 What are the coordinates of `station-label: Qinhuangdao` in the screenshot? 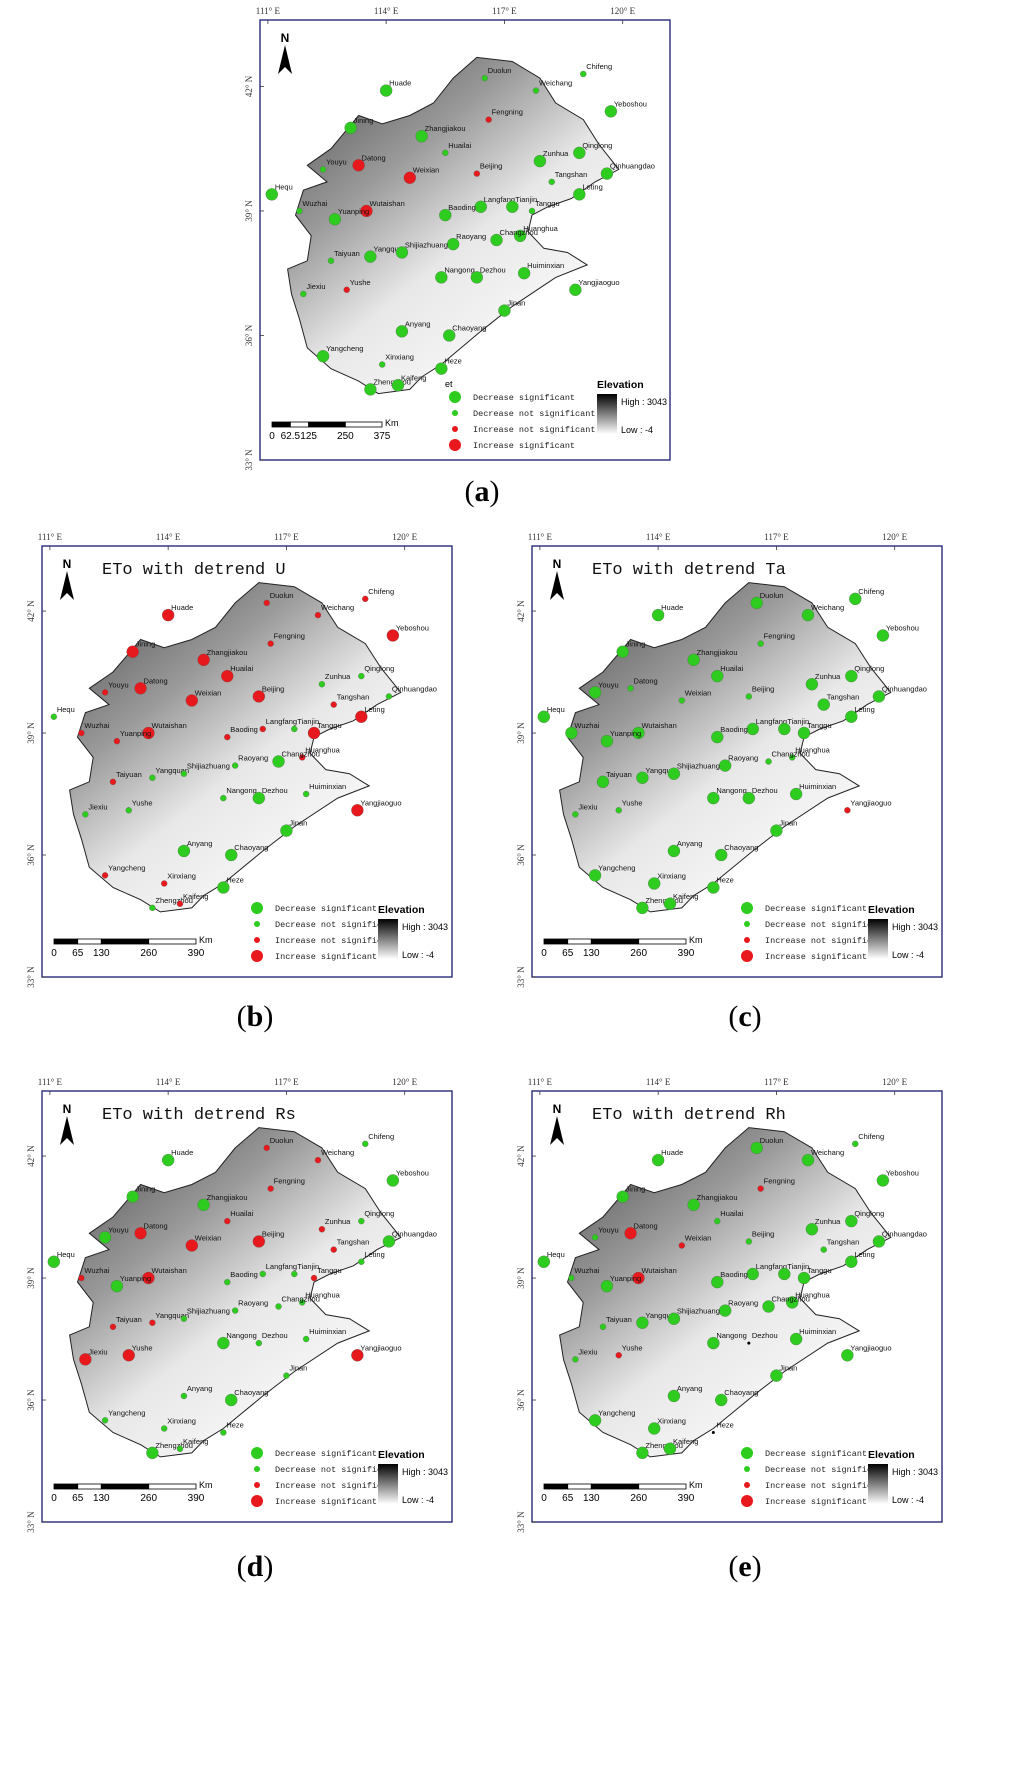 It's located at (414, 1233).